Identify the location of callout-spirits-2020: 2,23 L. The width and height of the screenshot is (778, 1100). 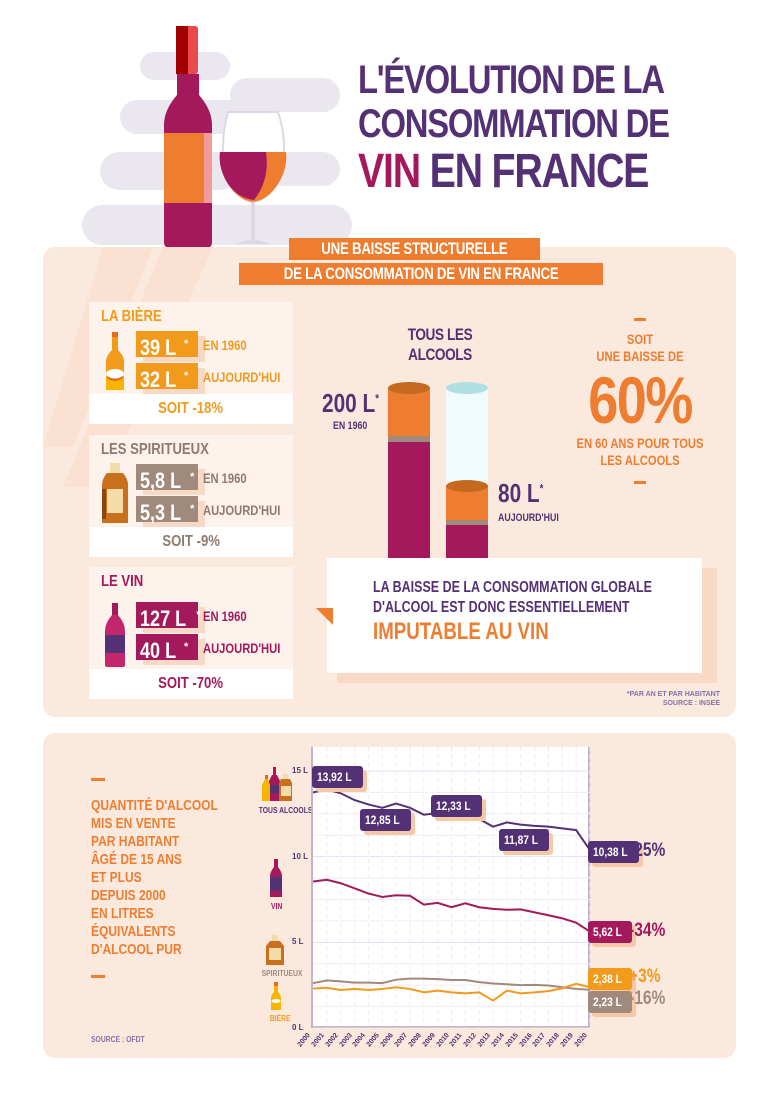
(610, 1002).